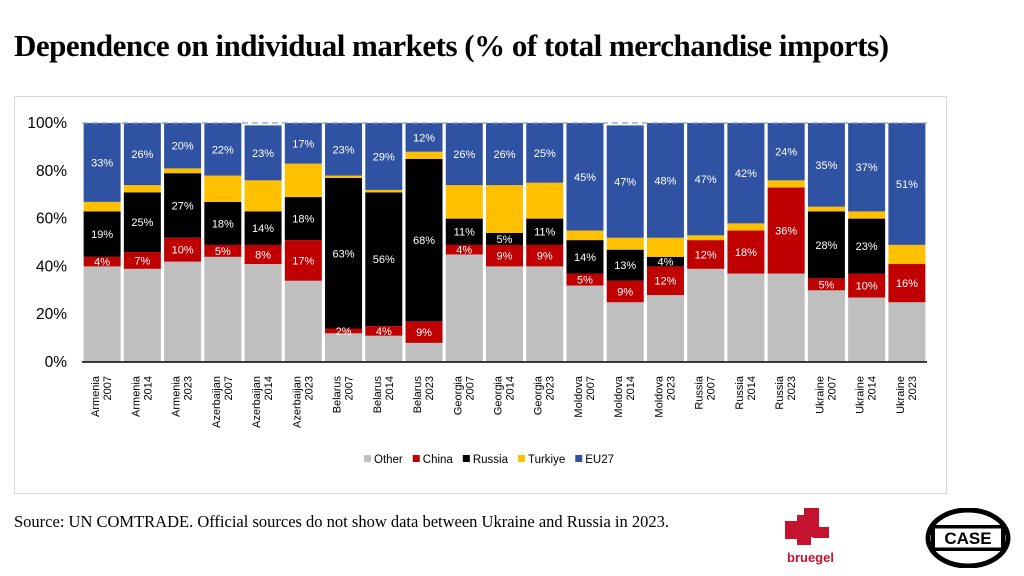  Describe the element at coordinates (867, 247) in the screenshot. I see `data-label-russia: 23%` at that location.